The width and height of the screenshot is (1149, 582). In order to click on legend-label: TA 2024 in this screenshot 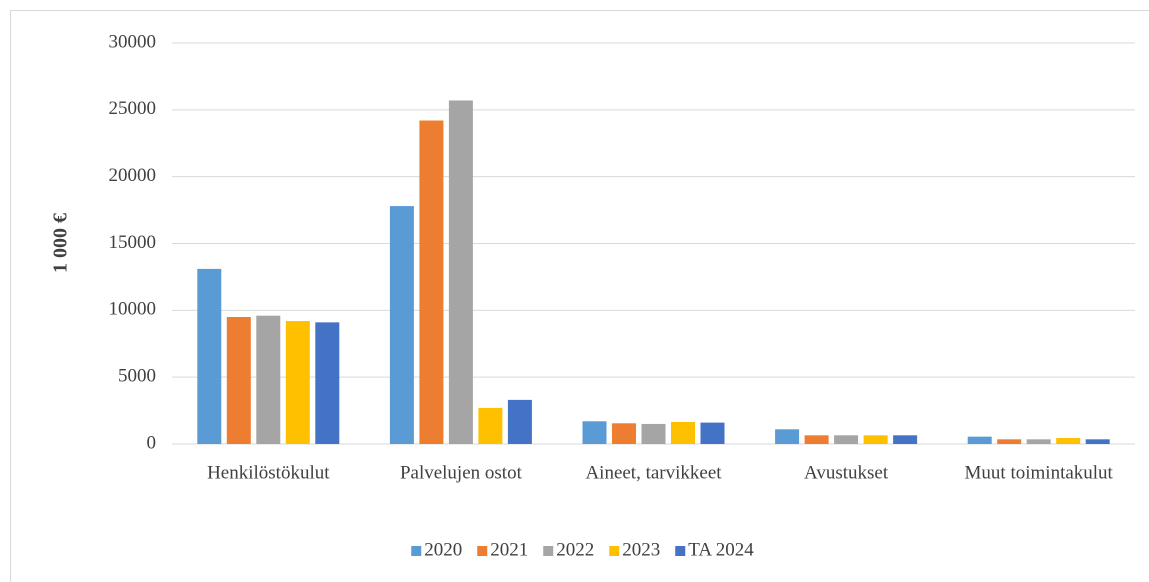, I will do `click(721, 549)`.